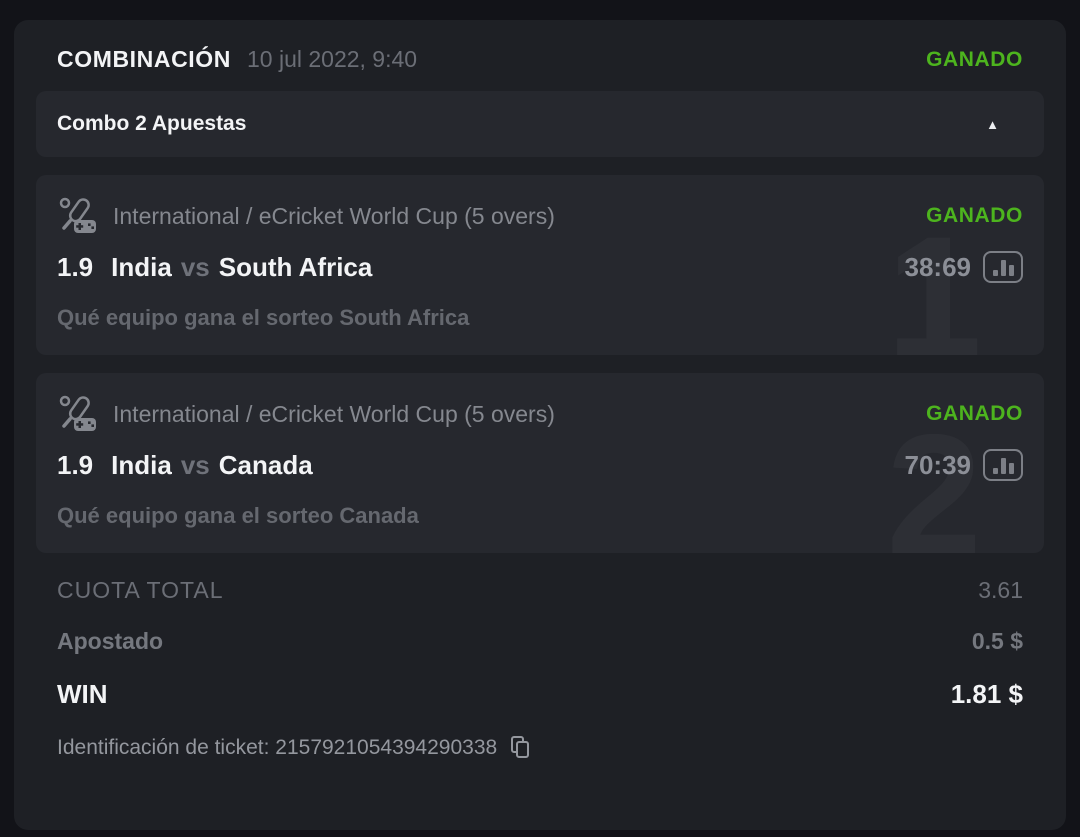  I want to click on stake-row: Apostado 0.5 $, so click(540, 641).